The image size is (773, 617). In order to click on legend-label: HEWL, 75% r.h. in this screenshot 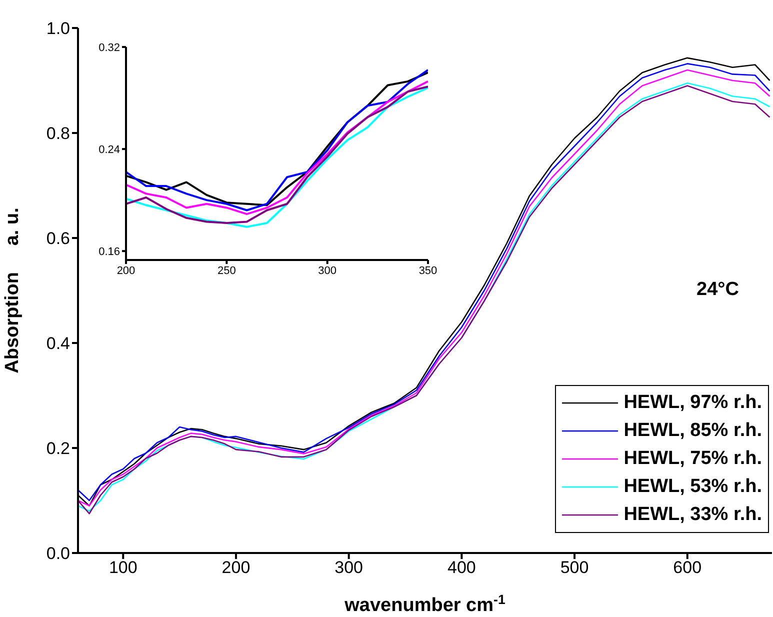, I will do `click(693, 459)`.